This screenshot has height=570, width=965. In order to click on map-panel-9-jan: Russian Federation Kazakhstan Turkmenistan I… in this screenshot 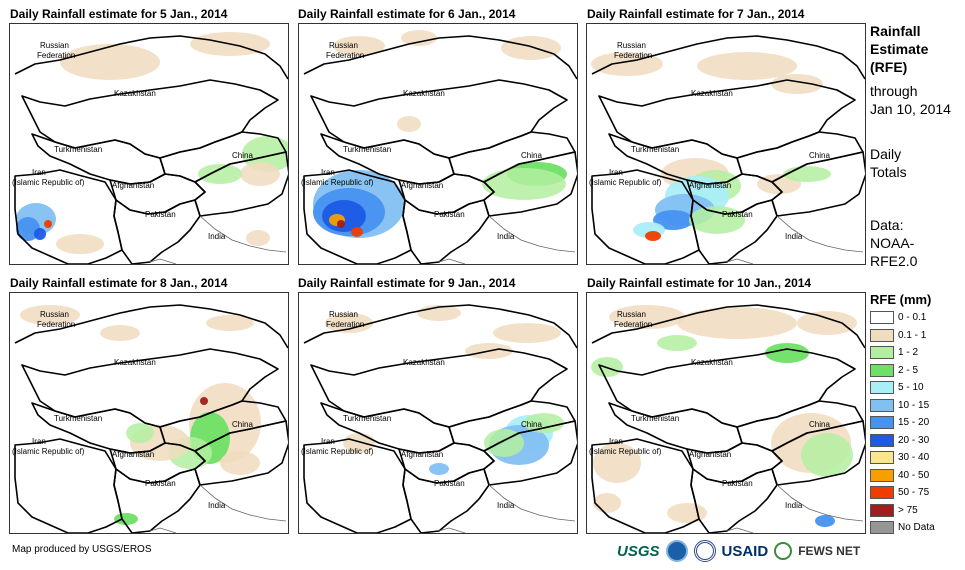, I will do `click(438, 413)`.